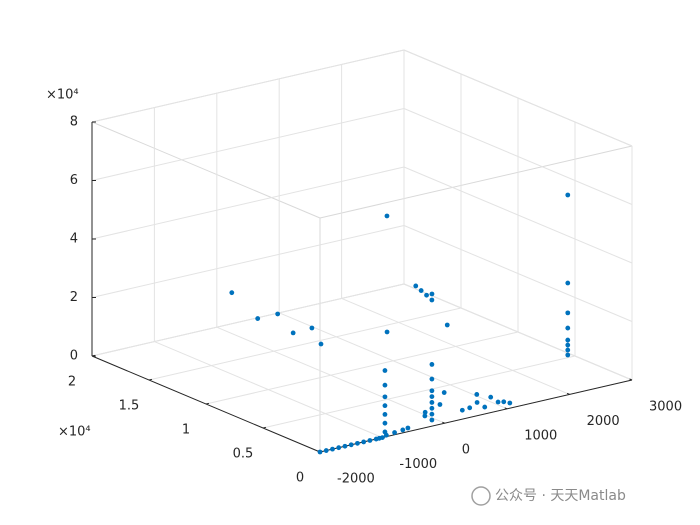 This screenshot has width=700, height=525. Describe the element at coordinates (129, 406) in the screenshot. I see `y-tick-label: 1.5` at that location.